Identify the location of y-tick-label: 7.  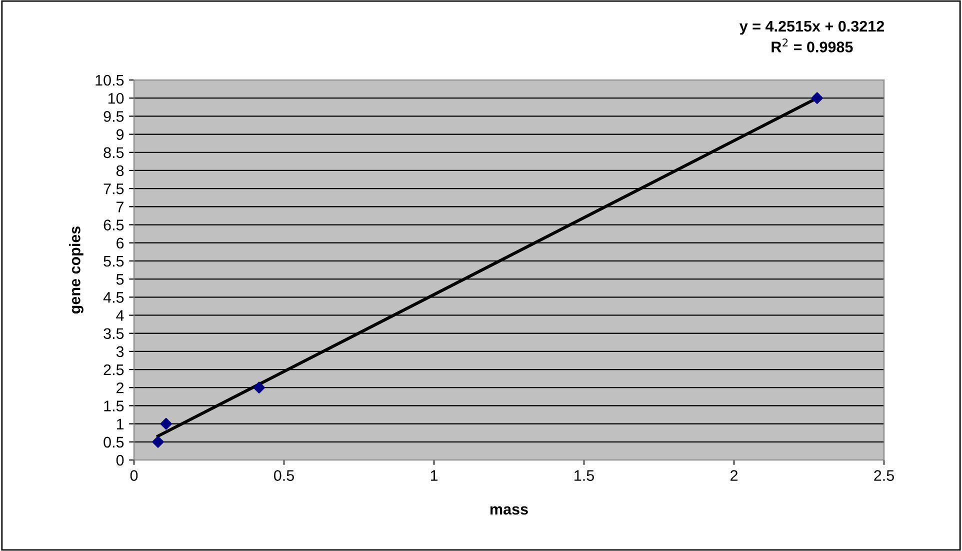
(120, 207).